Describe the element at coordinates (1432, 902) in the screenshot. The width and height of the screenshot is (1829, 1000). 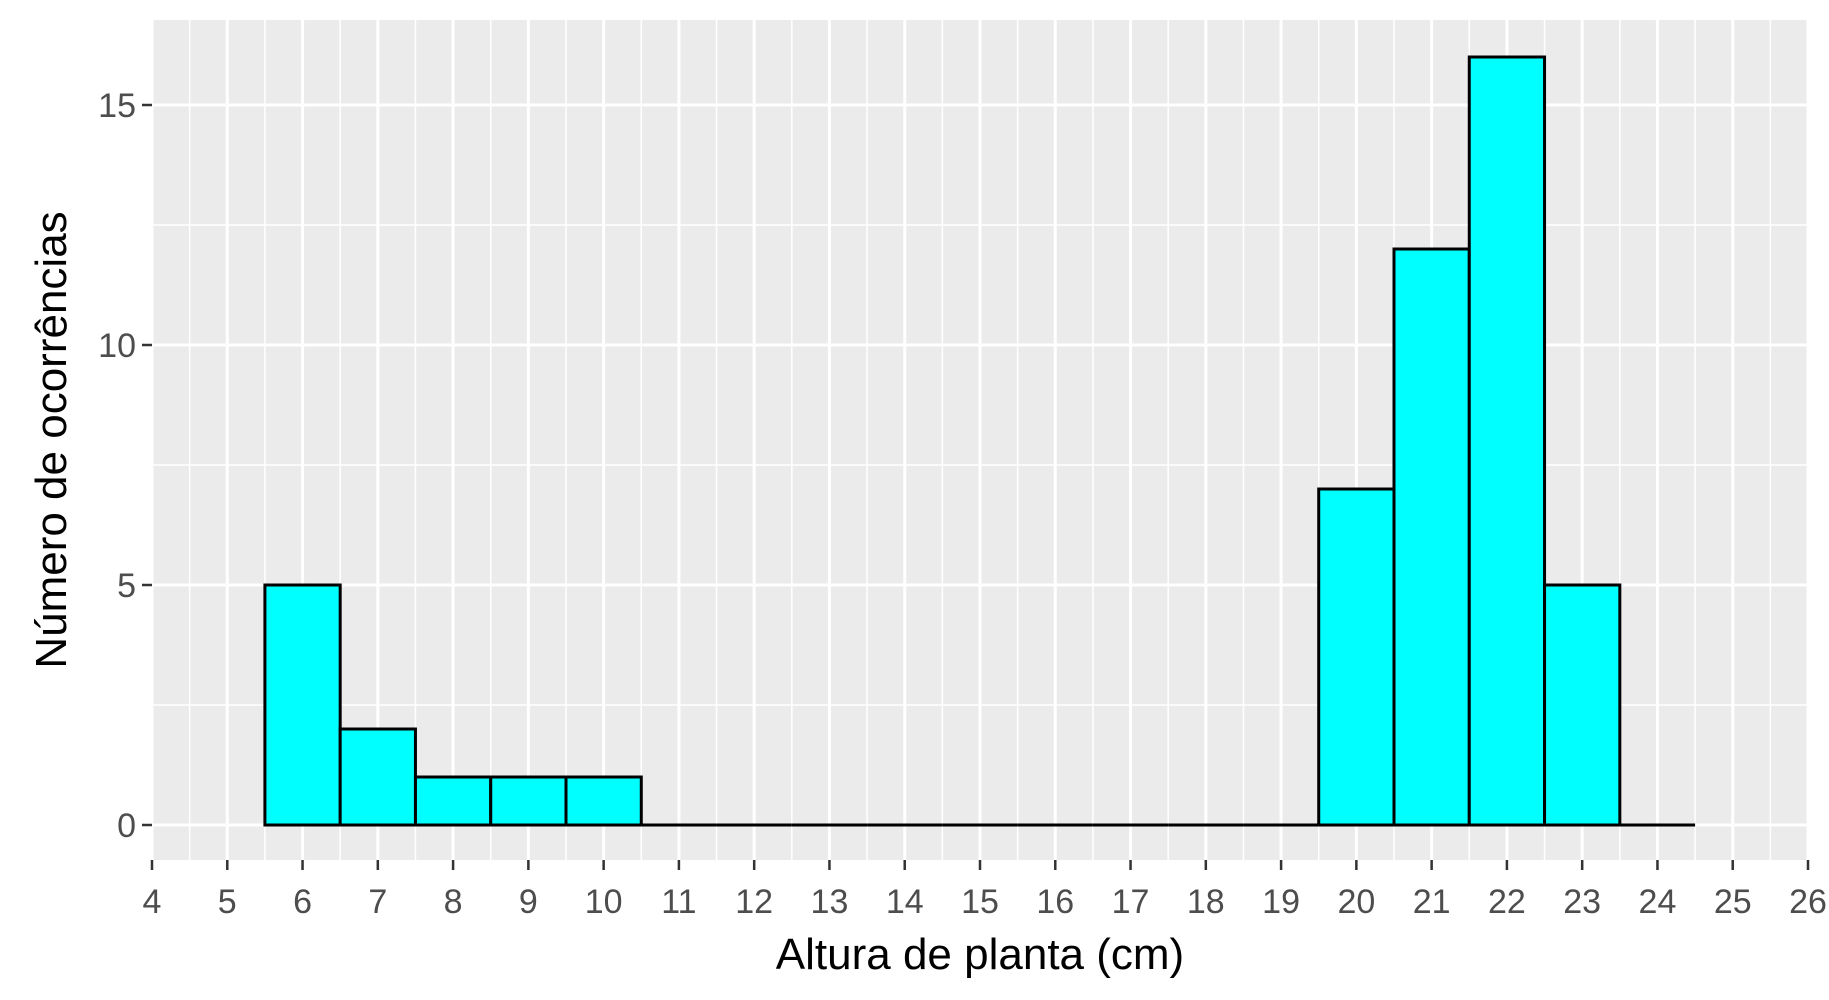
I see `x-tick-label: 21` at that location.